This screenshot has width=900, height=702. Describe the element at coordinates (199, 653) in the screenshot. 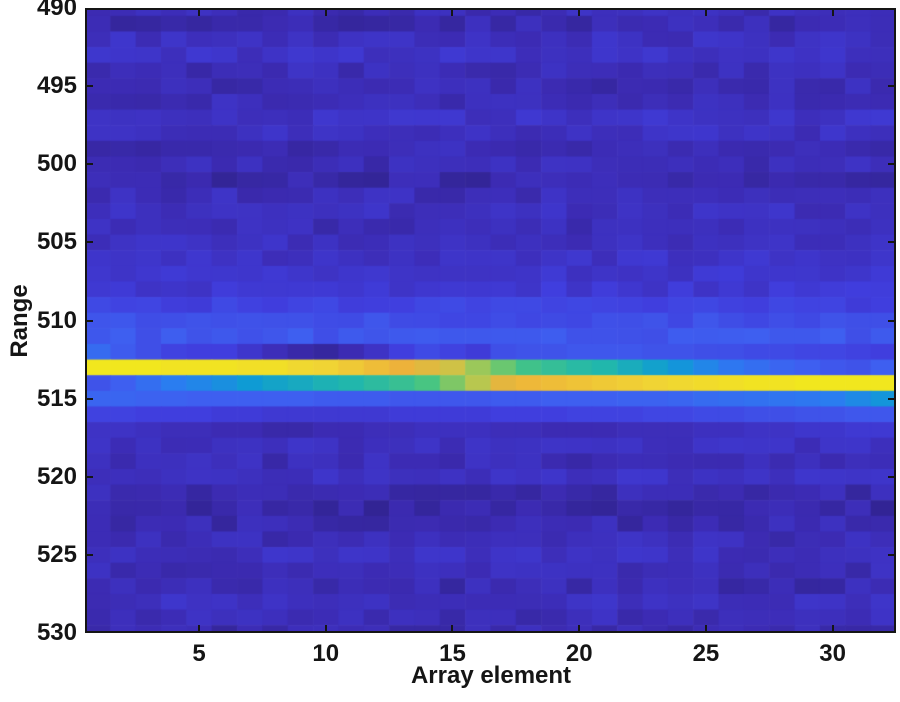

I see `x-tick-label: 5` at that location.